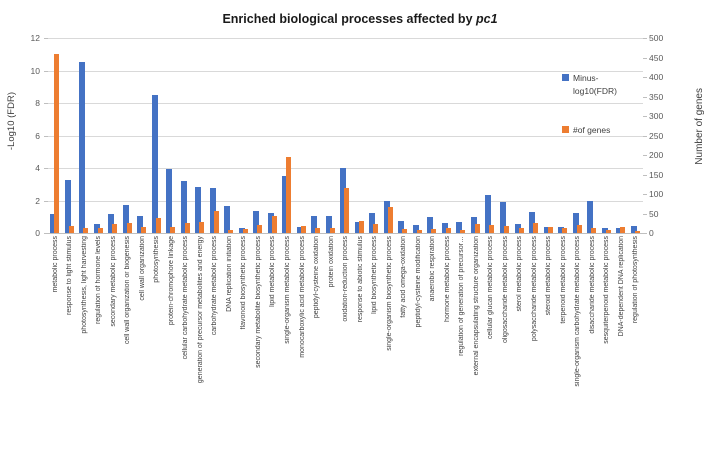  I want to click on right-tick-label: 50, so click(654, 213).